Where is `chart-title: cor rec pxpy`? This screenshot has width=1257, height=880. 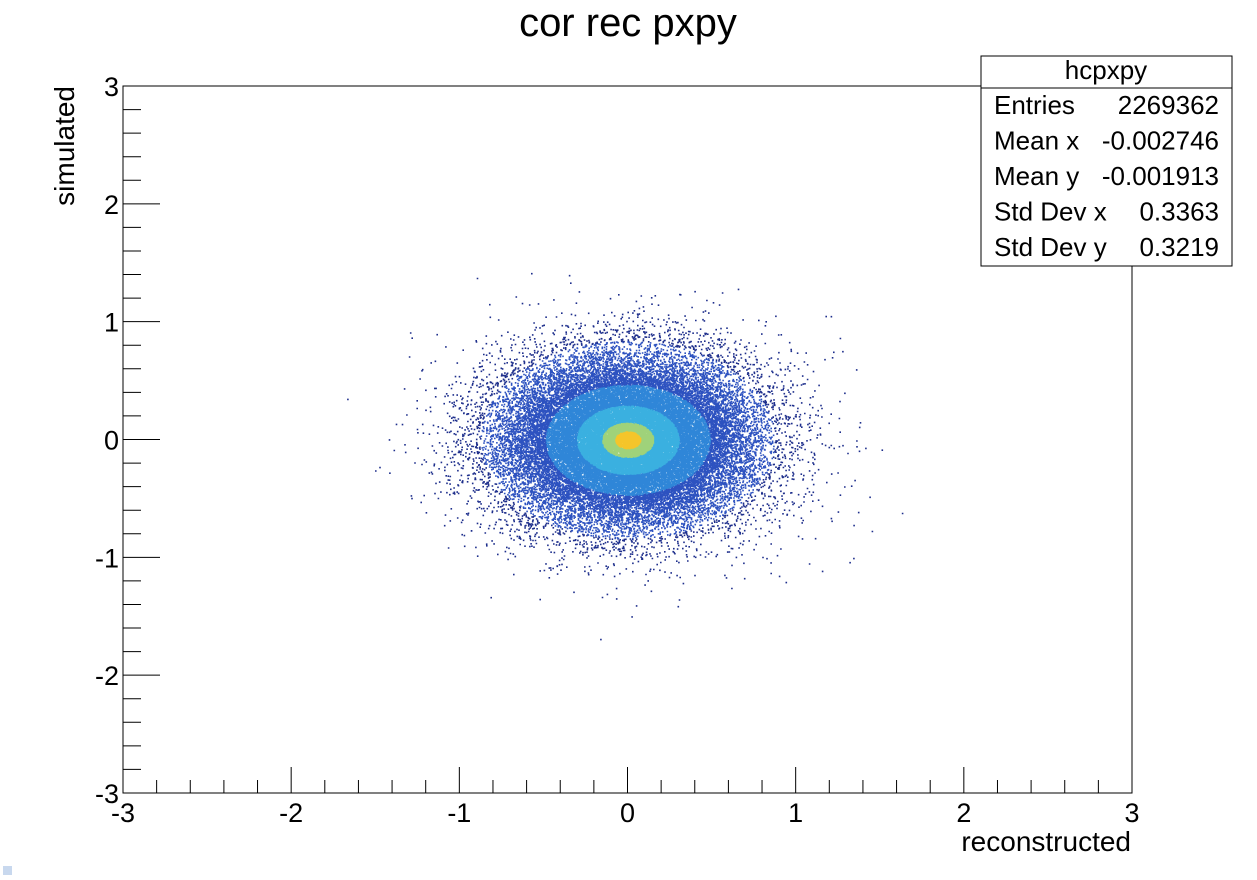
chart-title: cor rec pxpy is located at coordinates (628, 23).